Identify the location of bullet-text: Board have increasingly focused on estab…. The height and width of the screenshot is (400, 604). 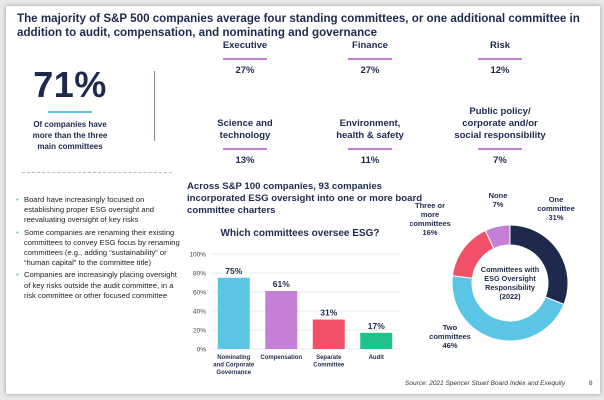
(89, 210).